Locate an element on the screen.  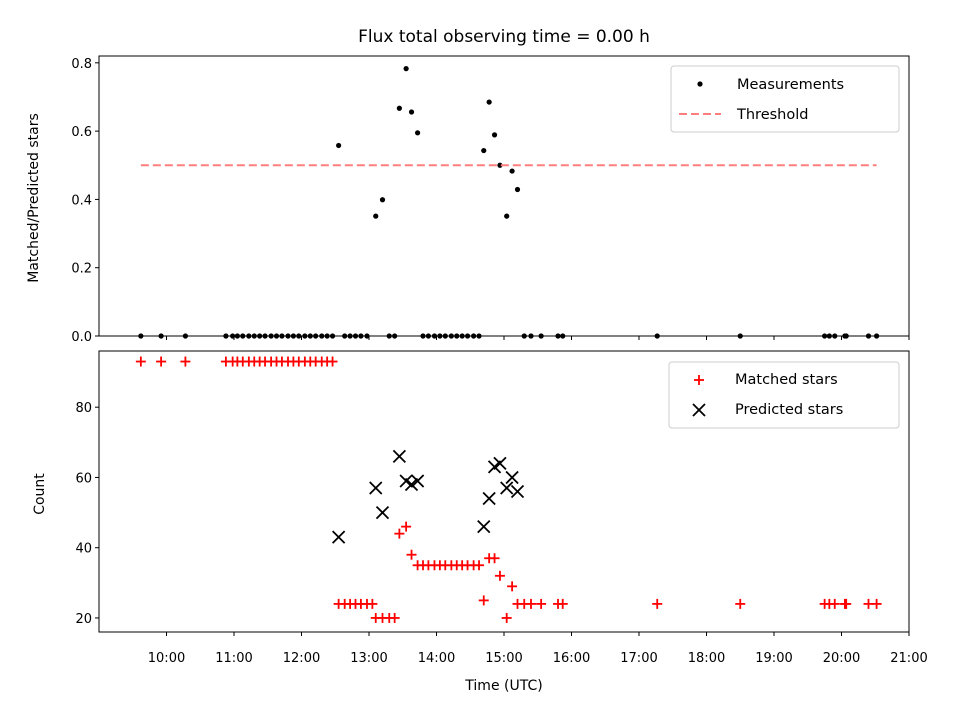
legend-threshold-label: Threshold is located at coordinates (772, 115).